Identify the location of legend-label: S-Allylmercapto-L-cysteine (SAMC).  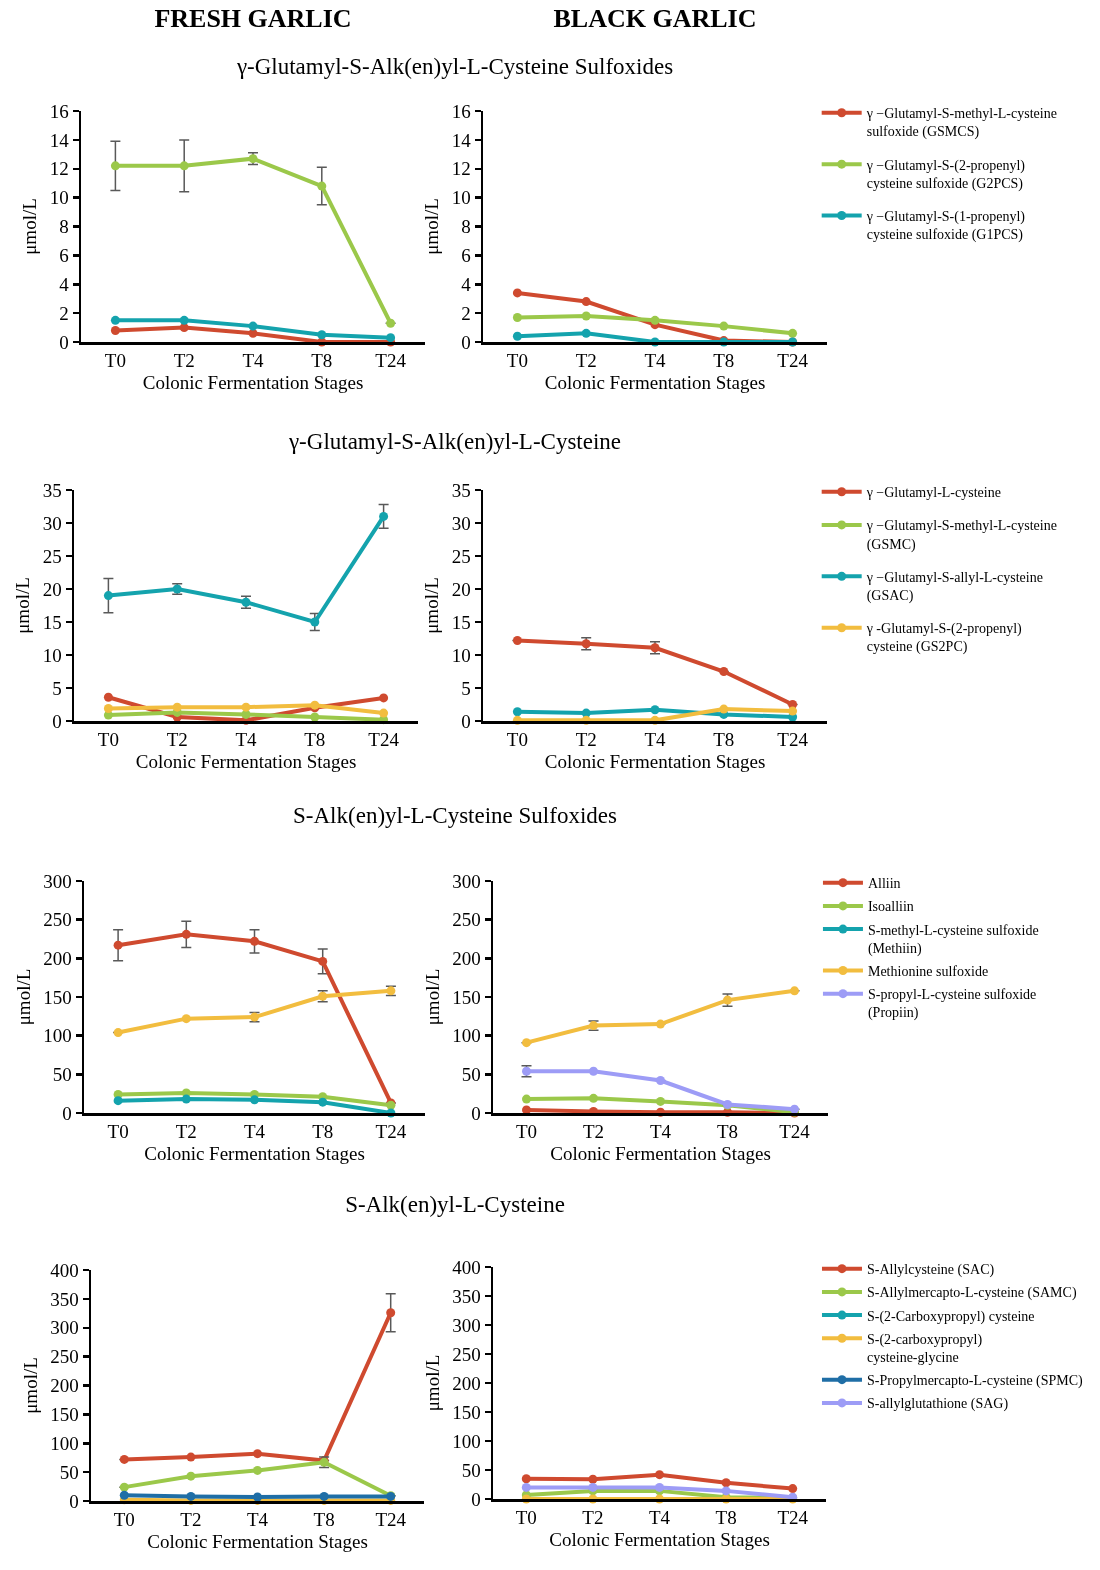
(971, 1293).